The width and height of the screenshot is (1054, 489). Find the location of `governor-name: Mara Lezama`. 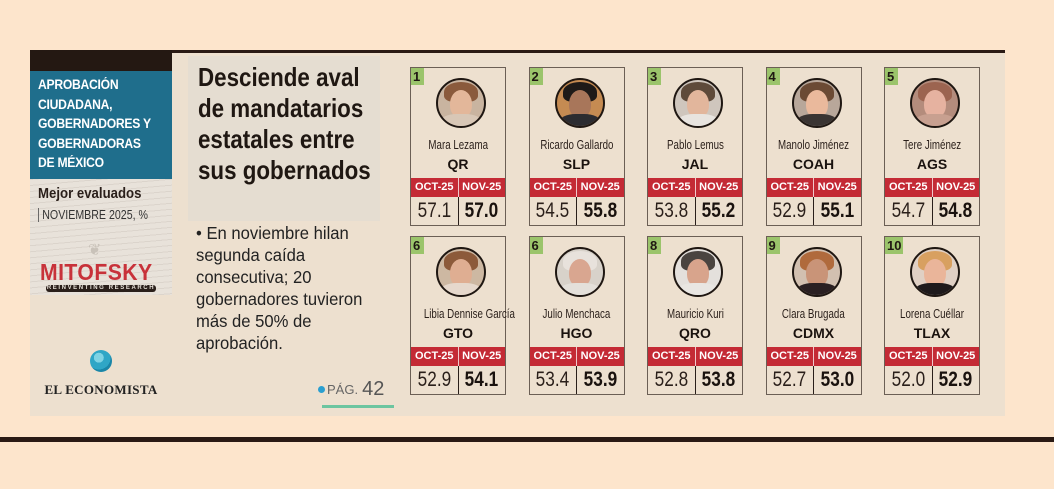

governor-name: Mara Lezama is located at coordinates (458, 145).